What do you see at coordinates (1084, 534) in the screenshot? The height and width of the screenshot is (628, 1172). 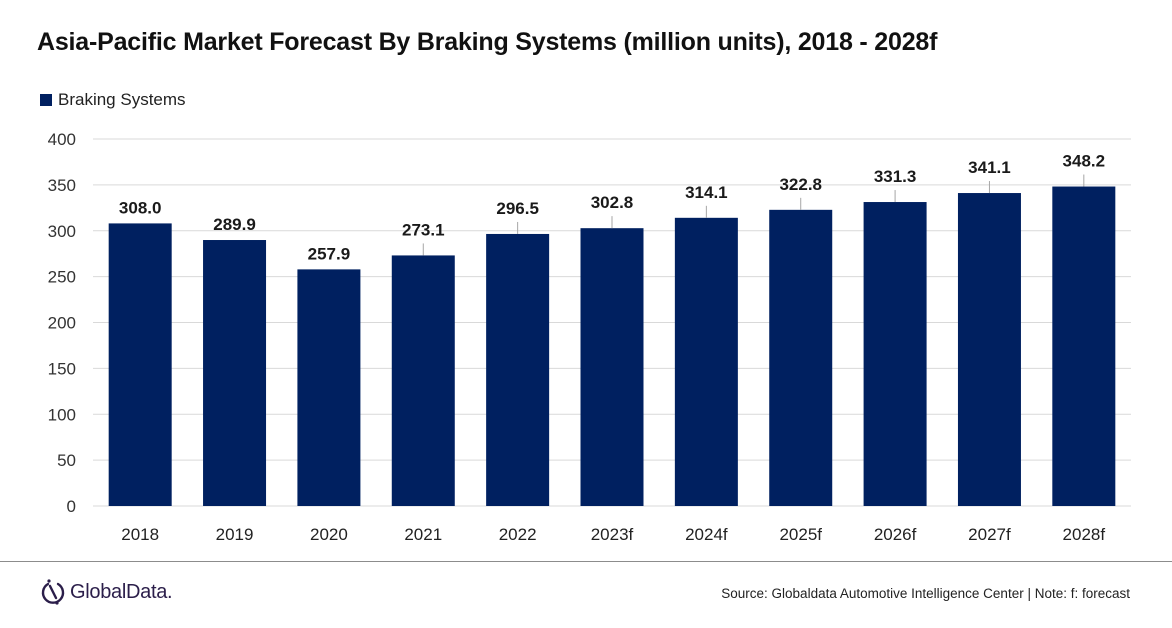 I see `x-tick-label: 2028f` at bounding box center [1084, 534].